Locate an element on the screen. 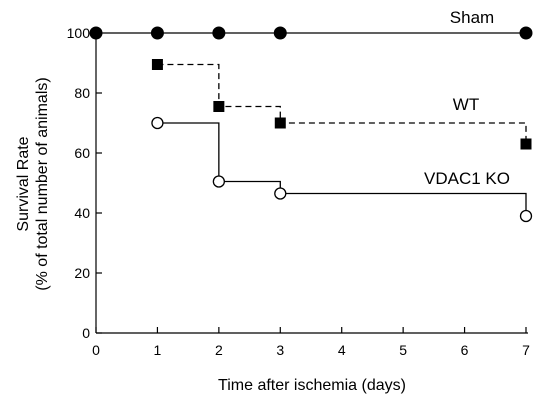 Image resolution: width=550 pixels, height=406 pixels. y-axis-title: Survival Rate is located at coordinates (23, 183).